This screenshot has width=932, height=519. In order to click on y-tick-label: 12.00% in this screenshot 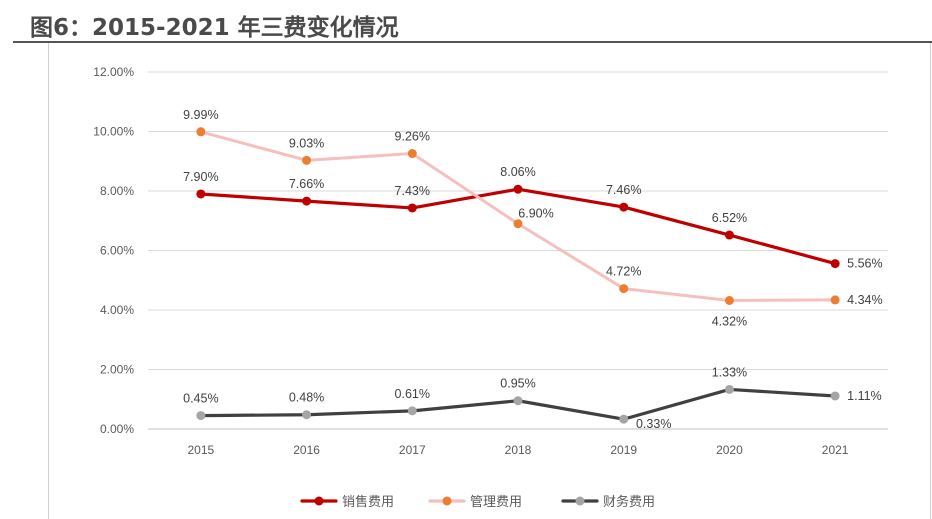, I will do `click(113, 72)`.